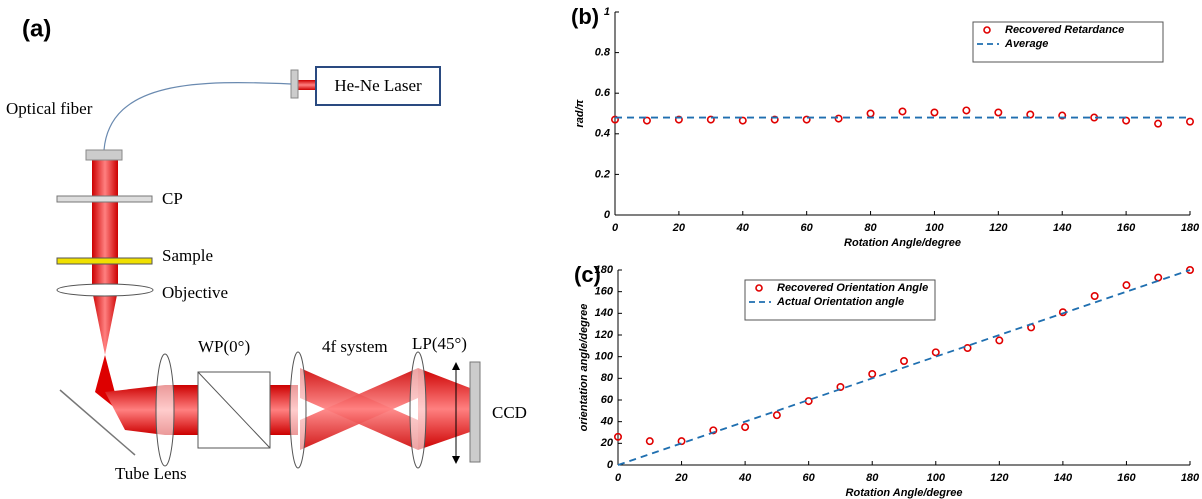  Describe the element at coordinates (602, 134) in the screenshot. I see `y-tick-label: 0.4` at that location.